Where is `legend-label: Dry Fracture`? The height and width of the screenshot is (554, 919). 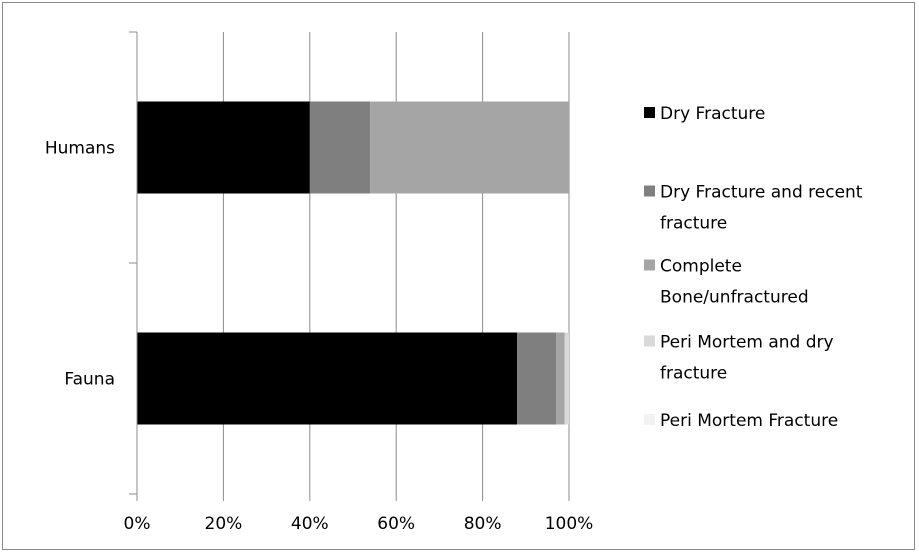
legend-label: Dry Fracture is located at coordinates (712, 114).